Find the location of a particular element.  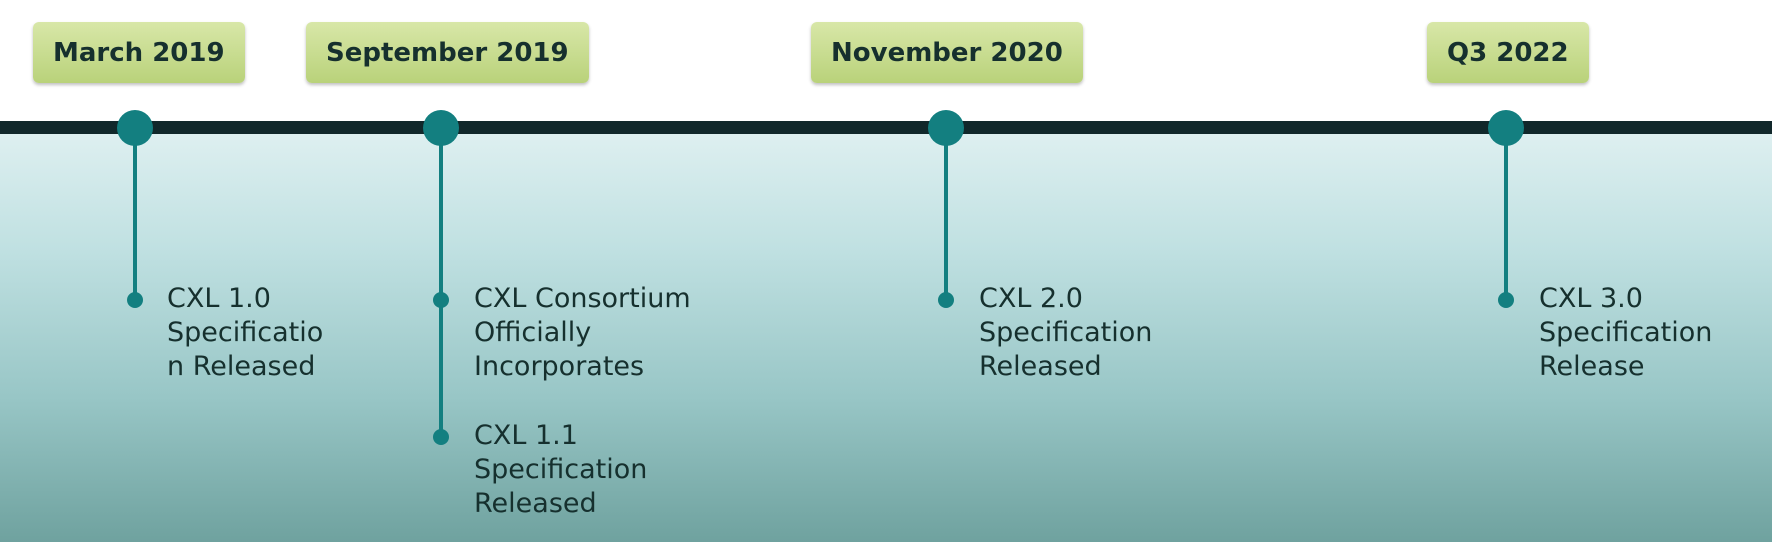

milestone-stem-q3-2022 is located at coordinates (1506, 214).